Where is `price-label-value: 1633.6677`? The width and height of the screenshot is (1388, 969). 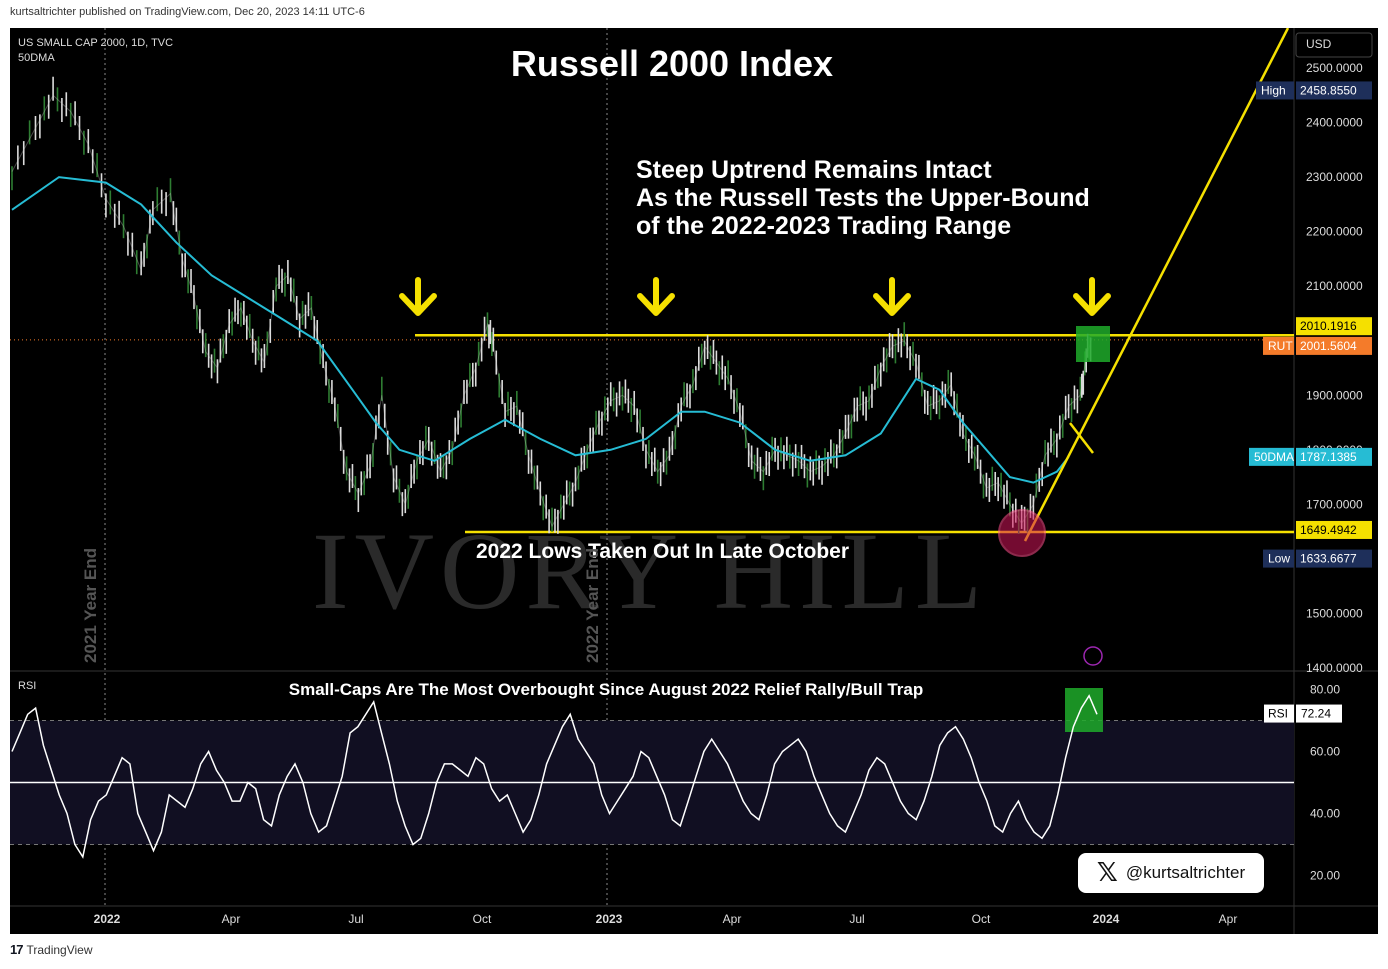 price-label-value: 1633.6677 is located at coordinates (1328, 559).